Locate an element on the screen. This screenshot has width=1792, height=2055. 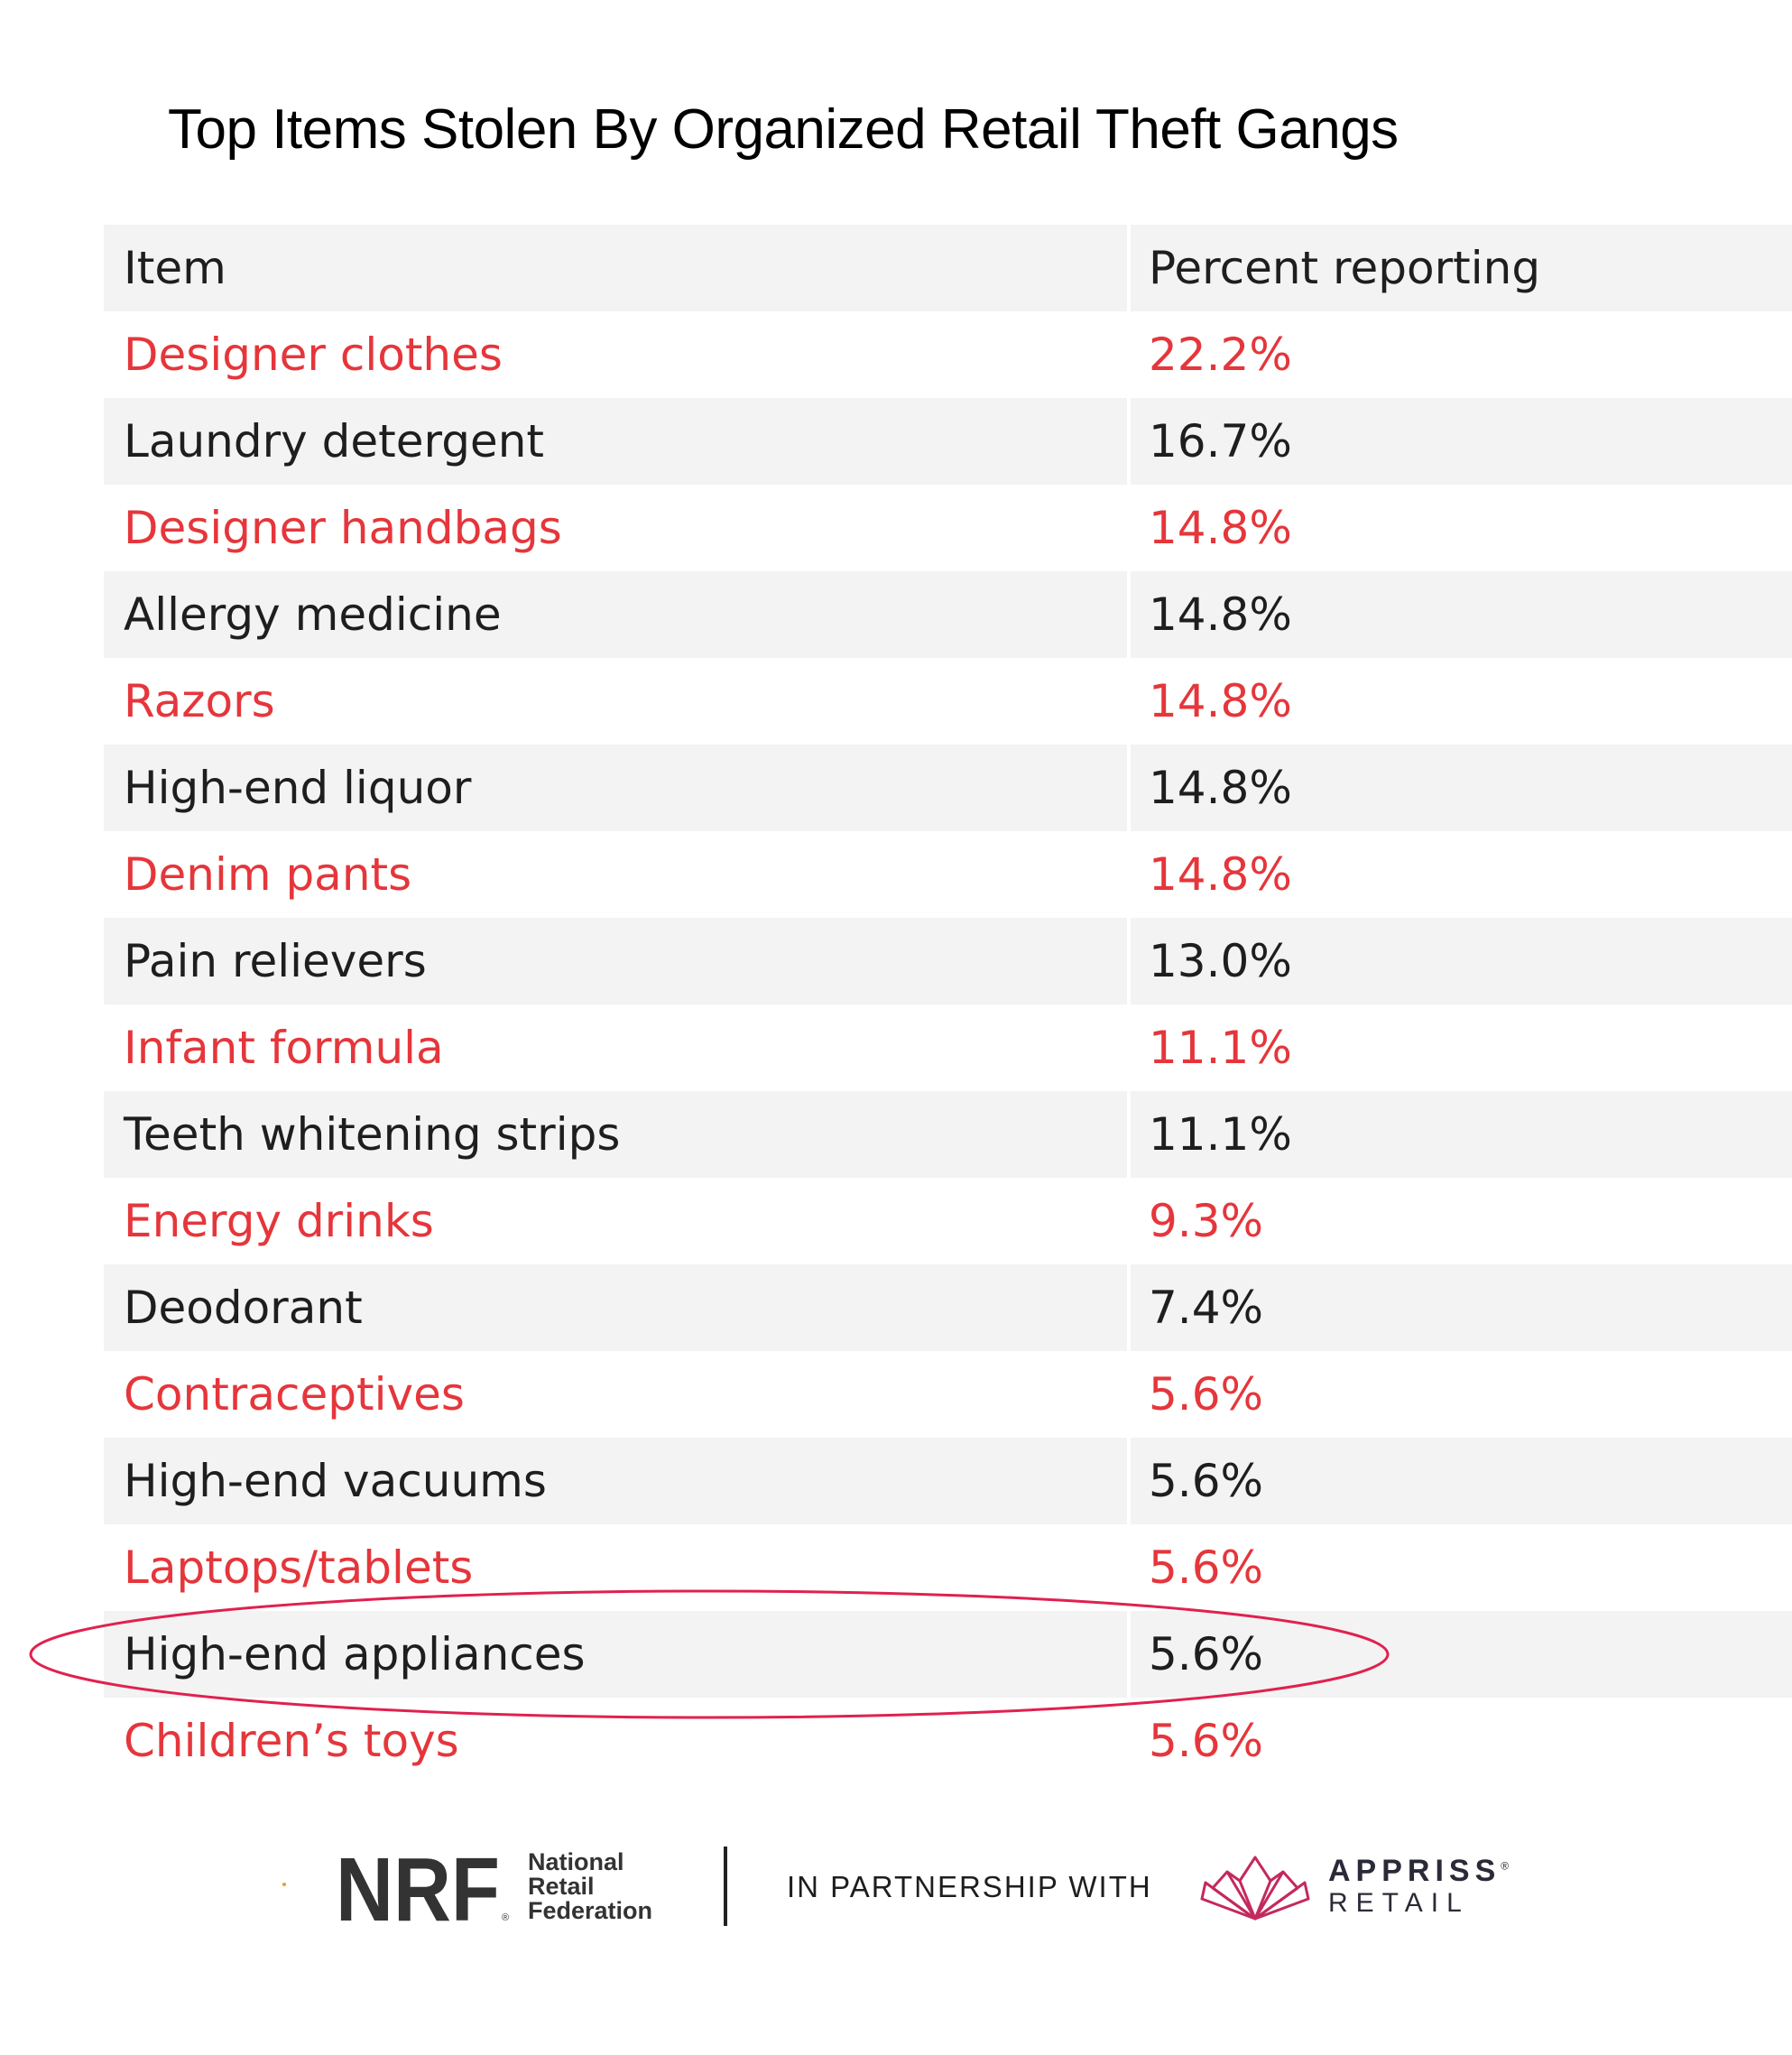
table-row: Razors 14.8% is located at coordinates (948, 701).